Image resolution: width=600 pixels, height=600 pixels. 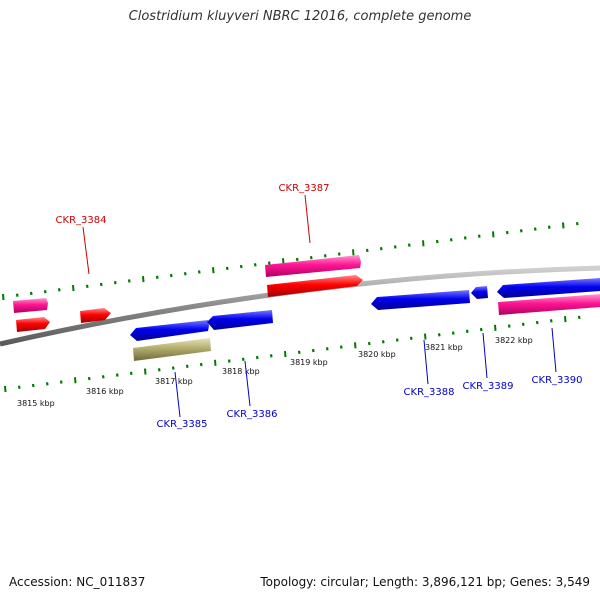 I want to click on gene-label-ckr-3387: CKR_3387, so click(x=304, y=188).